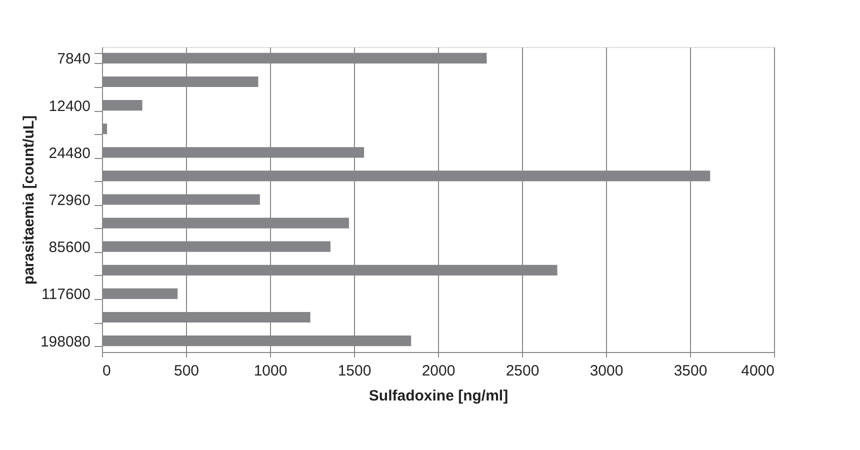 The height and width of the screenshot is (450, 860). What do you see at coordinates (106, 371) in the screenshot?
I see `x-tick-label: 0` at bounding box center [106, 371].